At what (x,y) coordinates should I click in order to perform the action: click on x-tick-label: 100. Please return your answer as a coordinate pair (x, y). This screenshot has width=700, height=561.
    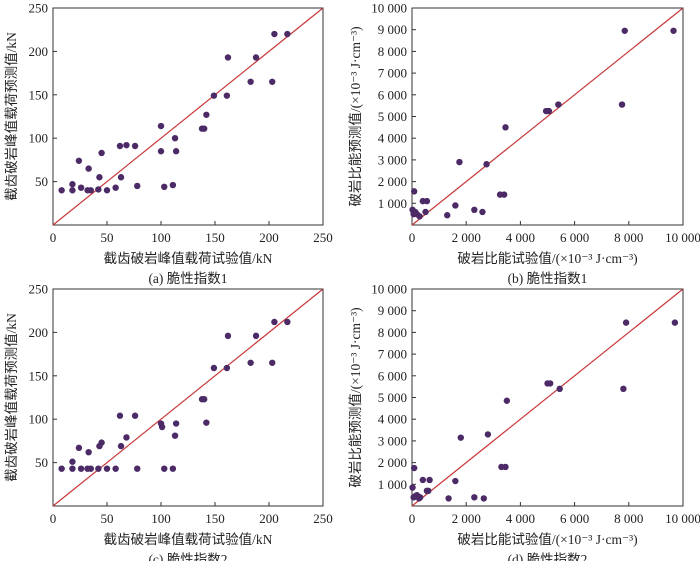
    Looking at the image, I should click on (161, 237).